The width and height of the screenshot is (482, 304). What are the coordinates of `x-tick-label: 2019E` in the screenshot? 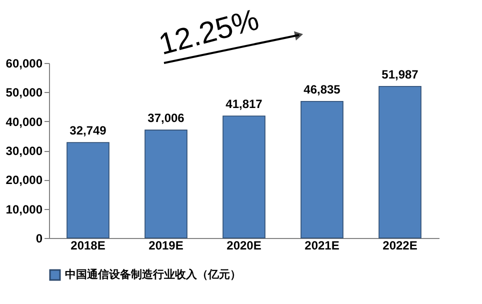 It's located at (166, 245).